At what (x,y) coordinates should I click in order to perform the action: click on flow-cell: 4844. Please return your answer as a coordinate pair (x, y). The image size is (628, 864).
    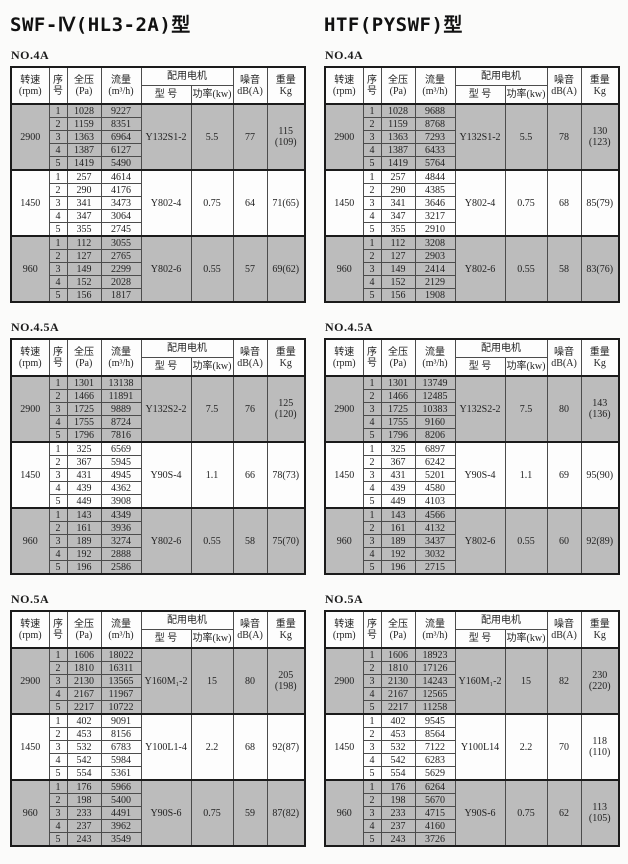
    Looking at the image, I should click on (435, 176).